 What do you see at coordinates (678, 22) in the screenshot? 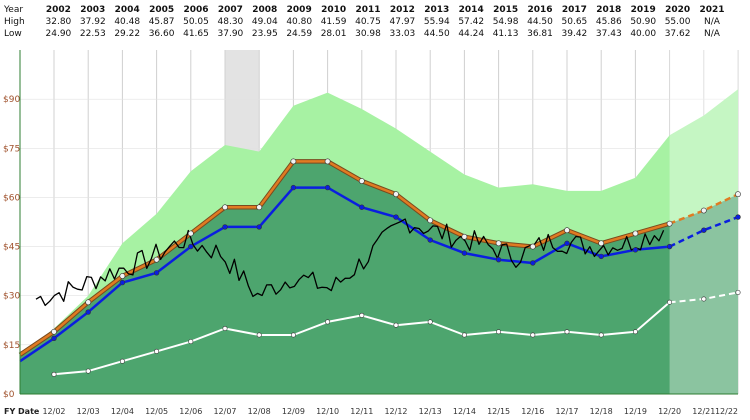
I see `table-high: 55.00` at bounding box center [678, 22].